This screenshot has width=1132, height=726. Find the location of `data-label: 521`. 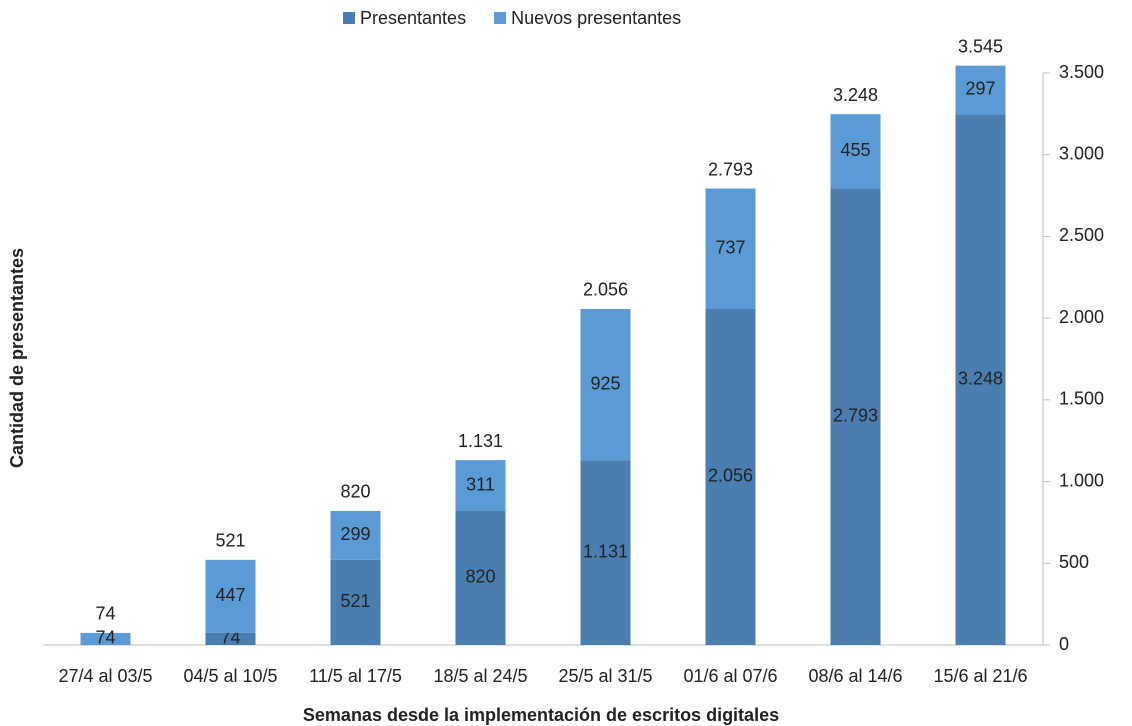

data-label: 521 is located at coordinates (355, 601).